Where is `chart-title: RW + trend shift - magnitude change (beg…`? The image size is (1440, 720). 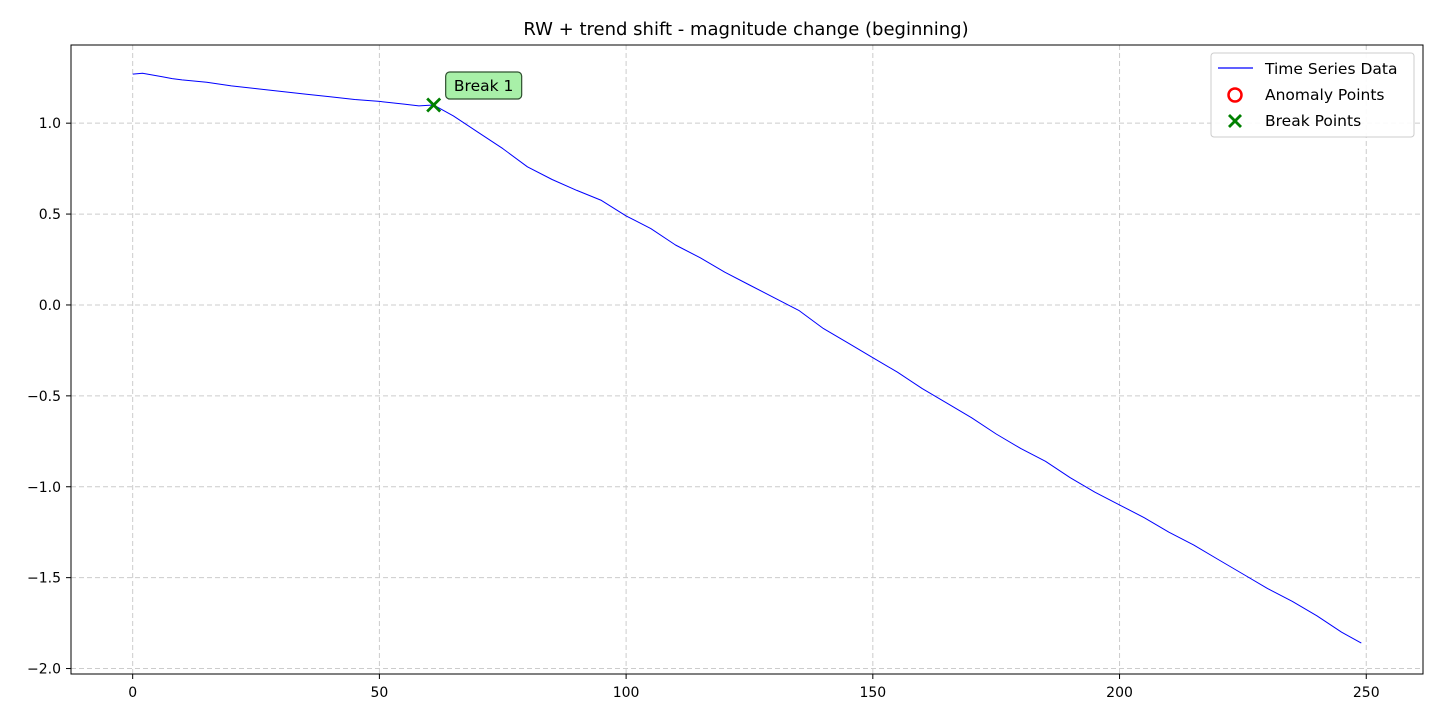 chart-title: RW + trend shift - magnitude change (beg… is located at coordinates (745, 29).